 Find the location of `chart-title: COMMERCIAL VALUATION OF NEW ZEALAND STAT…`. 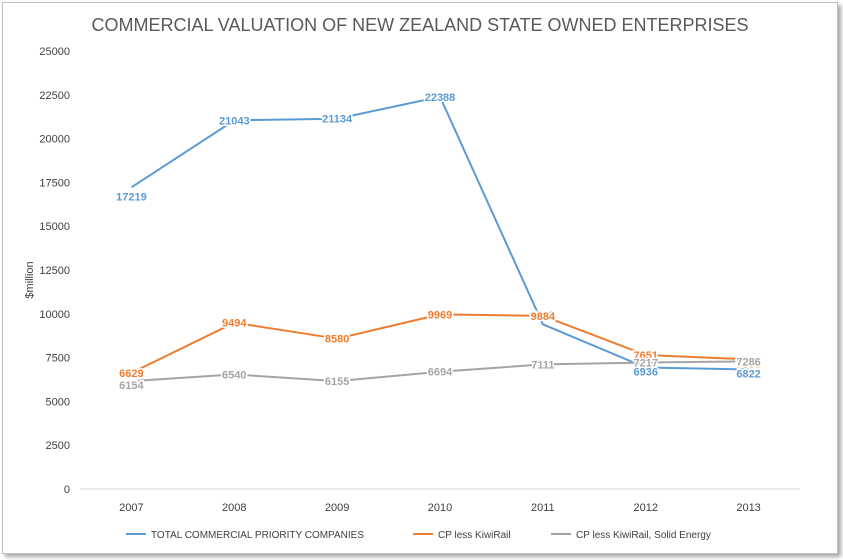

chart-title: COMMERCIAL VALUATION OF NEW ZEALAND STAT… is located at coordinates (419, 25).